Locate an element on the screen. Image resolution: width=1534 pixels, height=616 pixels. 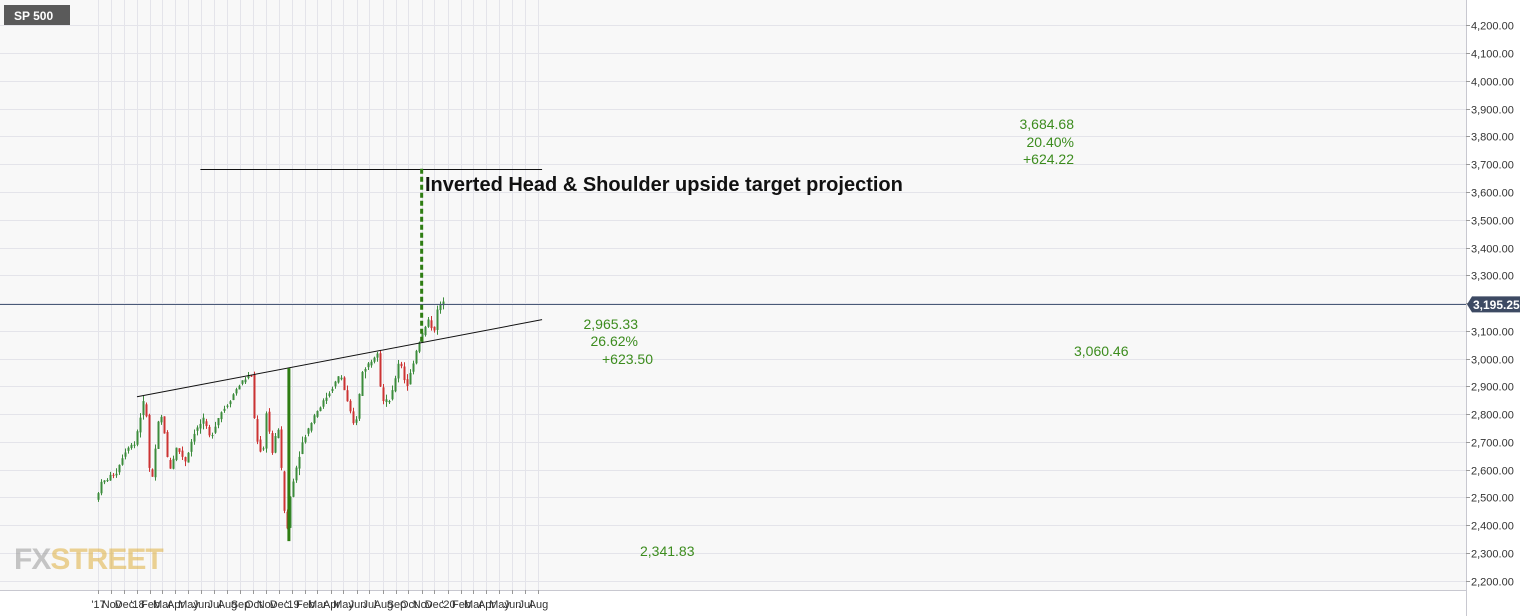
head-measure-price: 2,965.33 is located at coordinates (611, 324).